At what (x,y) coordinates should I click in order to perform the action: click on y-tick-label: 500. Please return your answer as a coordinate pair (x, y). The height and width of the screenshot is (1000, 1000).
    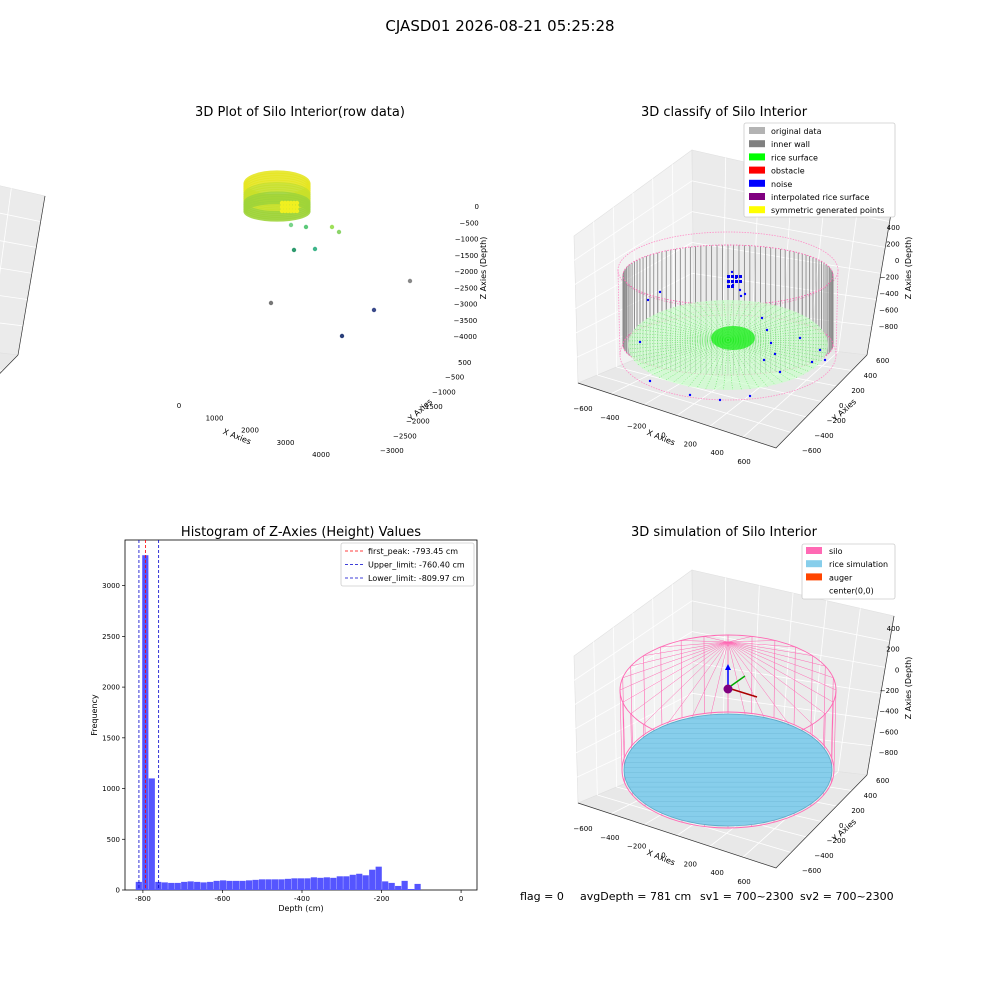
    Looking at the image, I should click on (113, 840).